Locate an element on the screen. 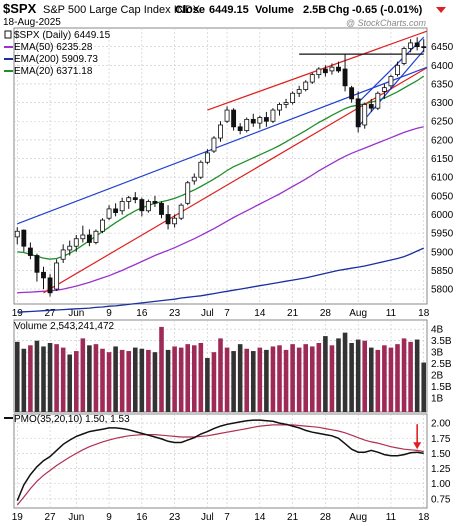  price-y-tick-label: 6450 is located at coordinates (442, 47).